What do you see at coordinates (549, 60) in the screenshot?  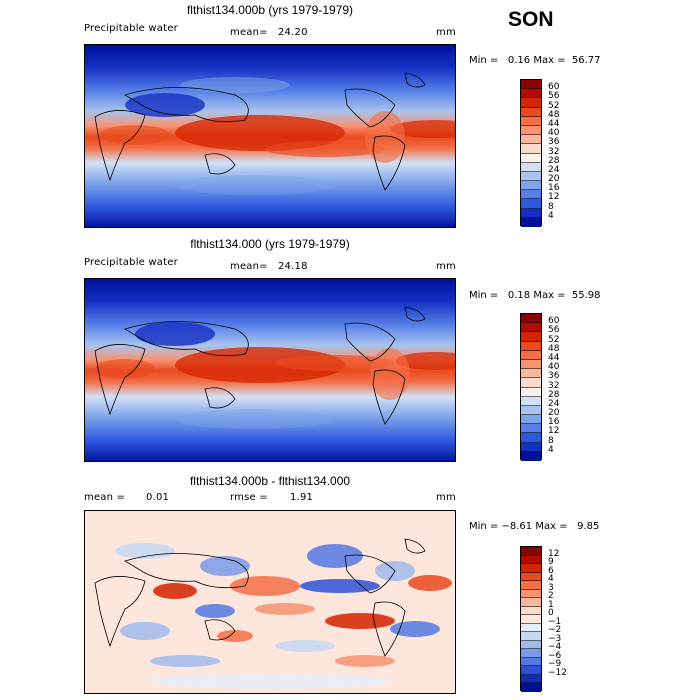 I see `panel-1-max-label: Max =` at bounding box center [549, 60].